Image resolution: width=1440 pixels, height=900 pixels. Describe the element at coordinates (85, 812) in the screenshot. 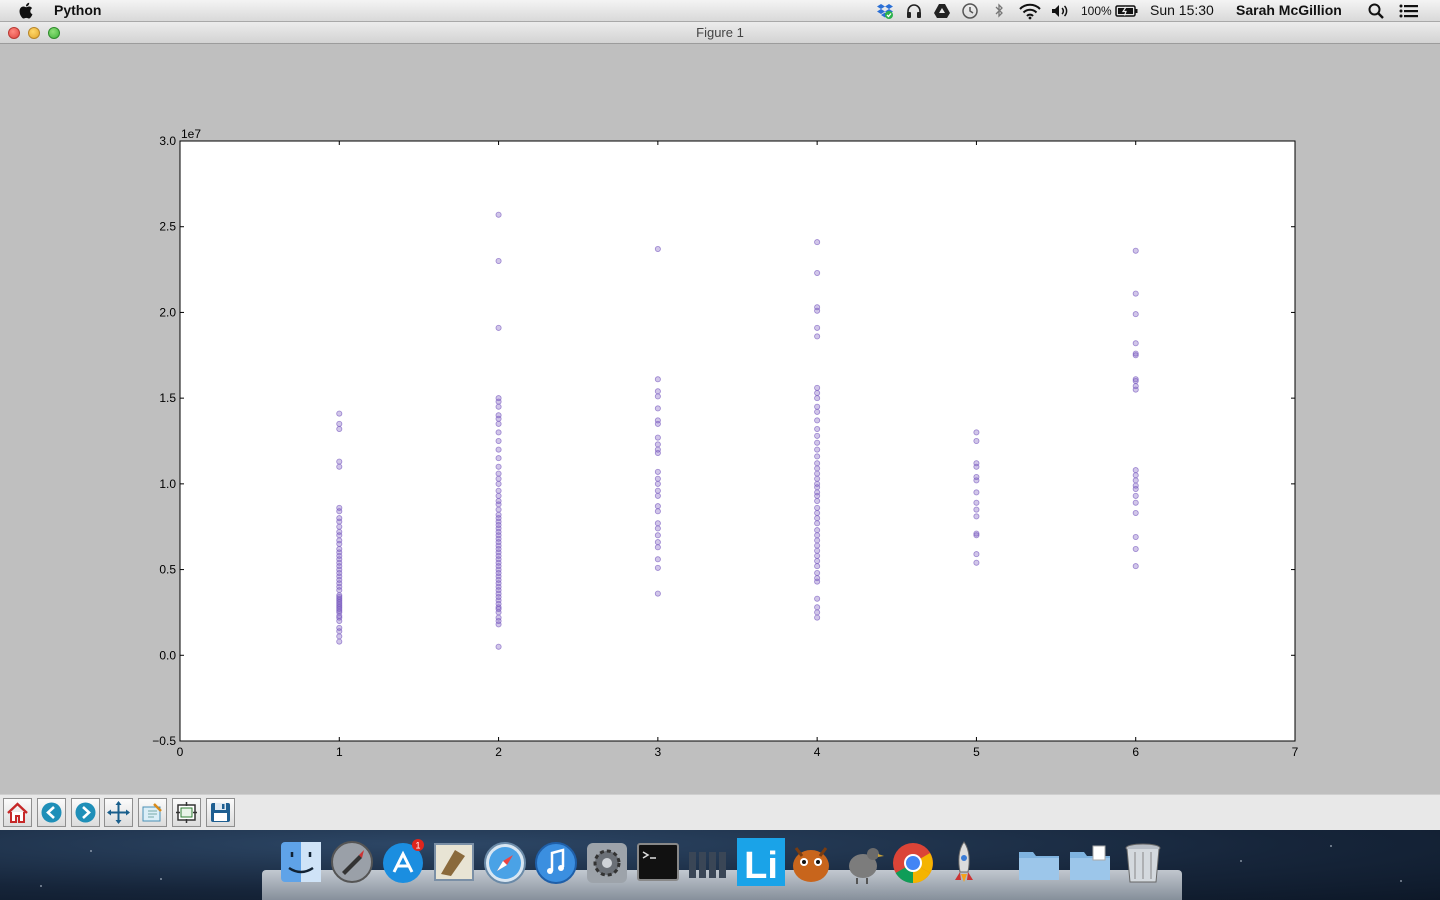

I see `forward-button` at that location.